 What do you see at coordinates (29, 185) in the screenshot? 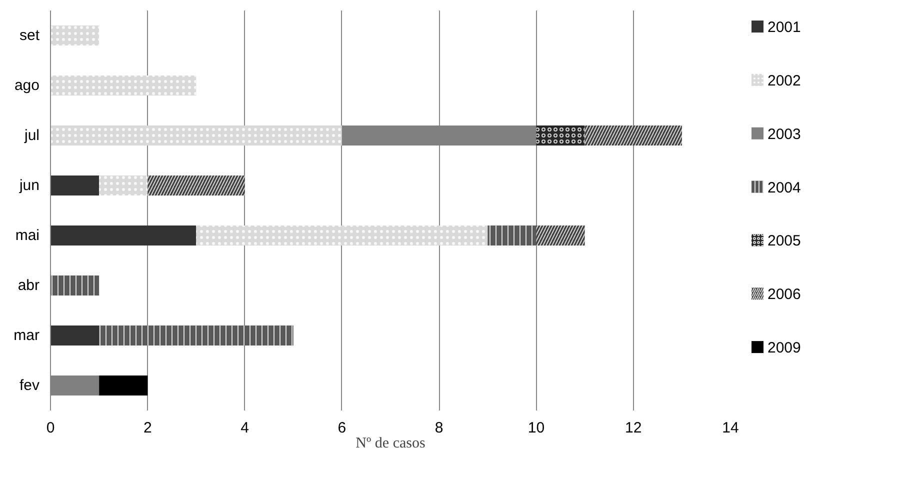
I see `y-tick-label: jun` at bounding box center [29, 185].